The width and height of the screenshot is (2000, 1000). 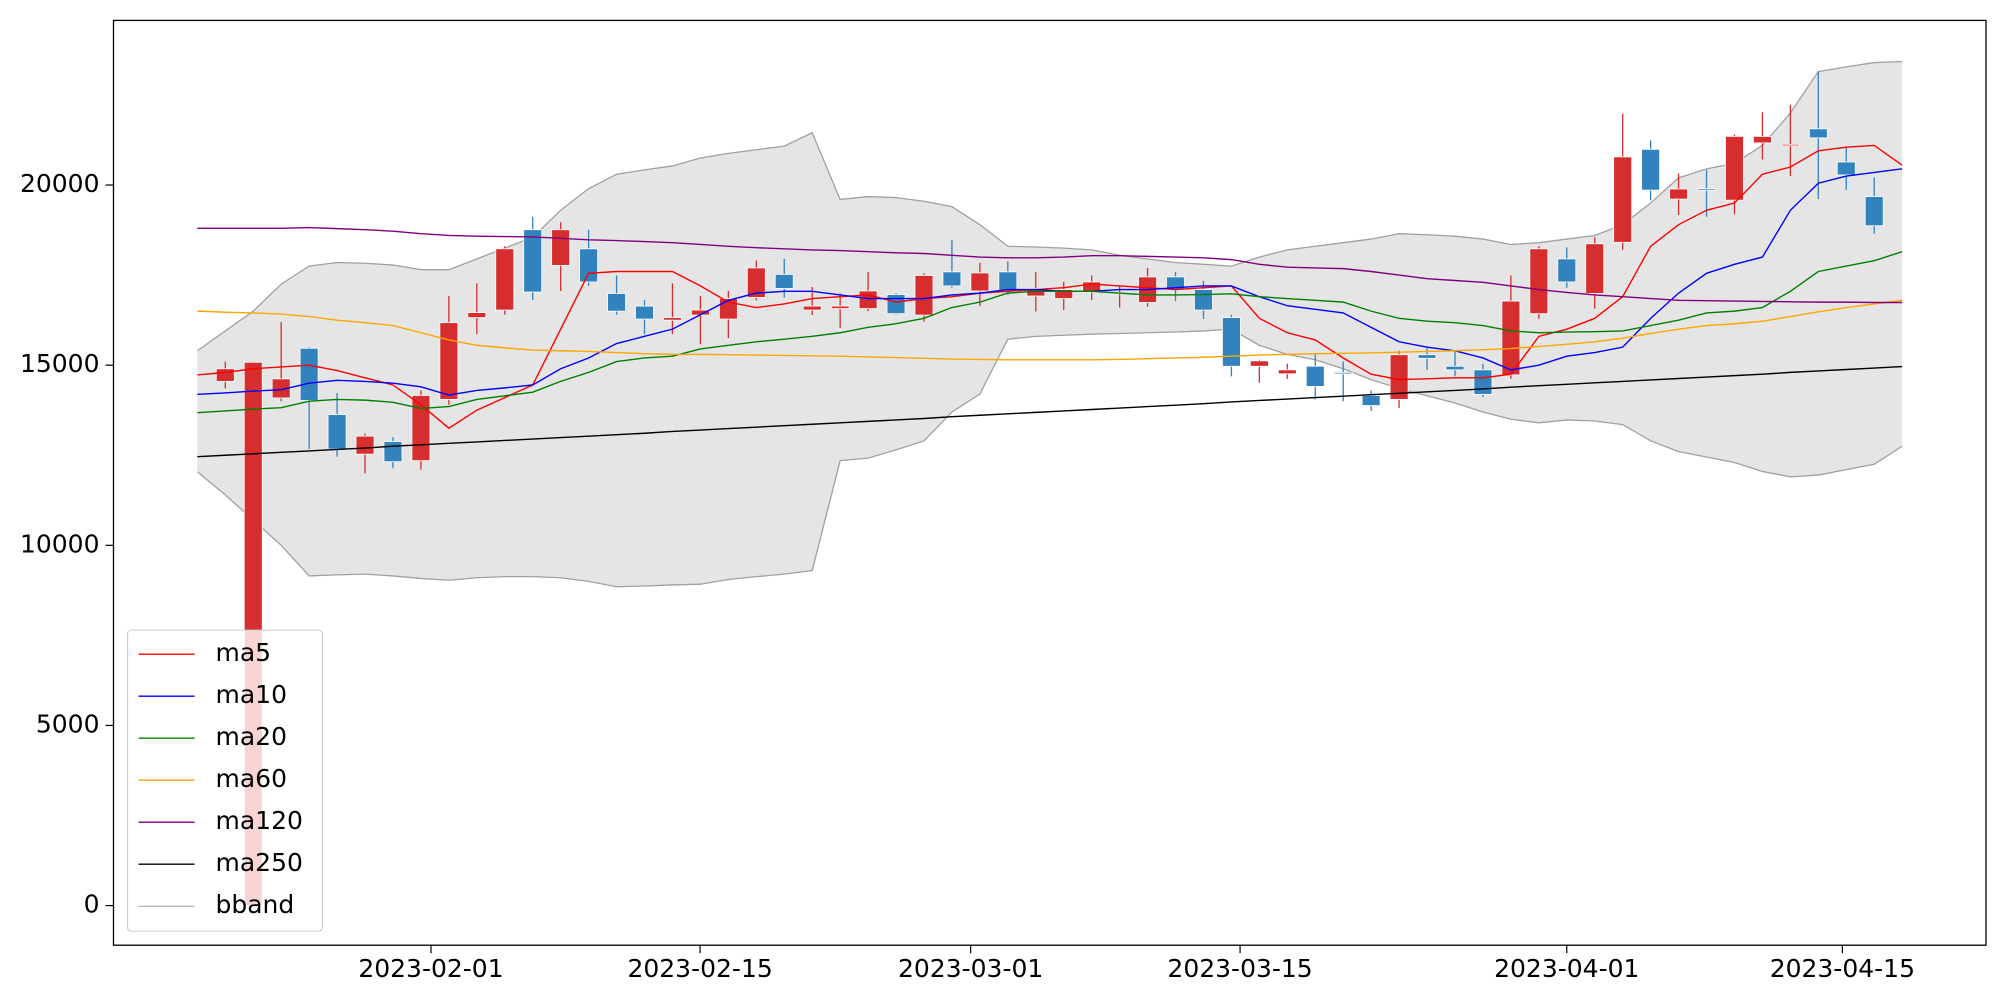 What do you see at coordinates (92, 904) in the screenshot?
I see `y-tick-label: 0` at bounding box center [92, 904].